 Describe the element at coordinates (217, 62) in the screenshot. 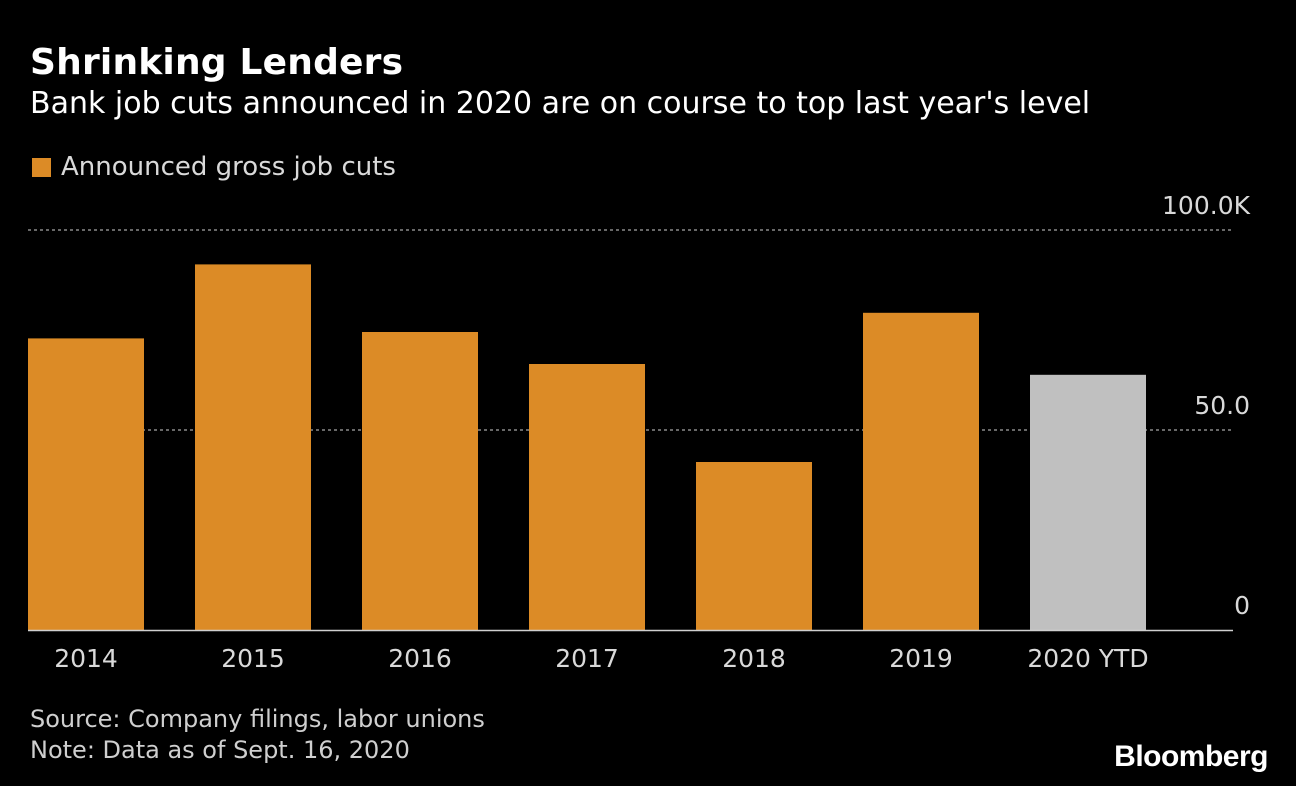

I see `chart-title: Shrinking Lenders` at that location.